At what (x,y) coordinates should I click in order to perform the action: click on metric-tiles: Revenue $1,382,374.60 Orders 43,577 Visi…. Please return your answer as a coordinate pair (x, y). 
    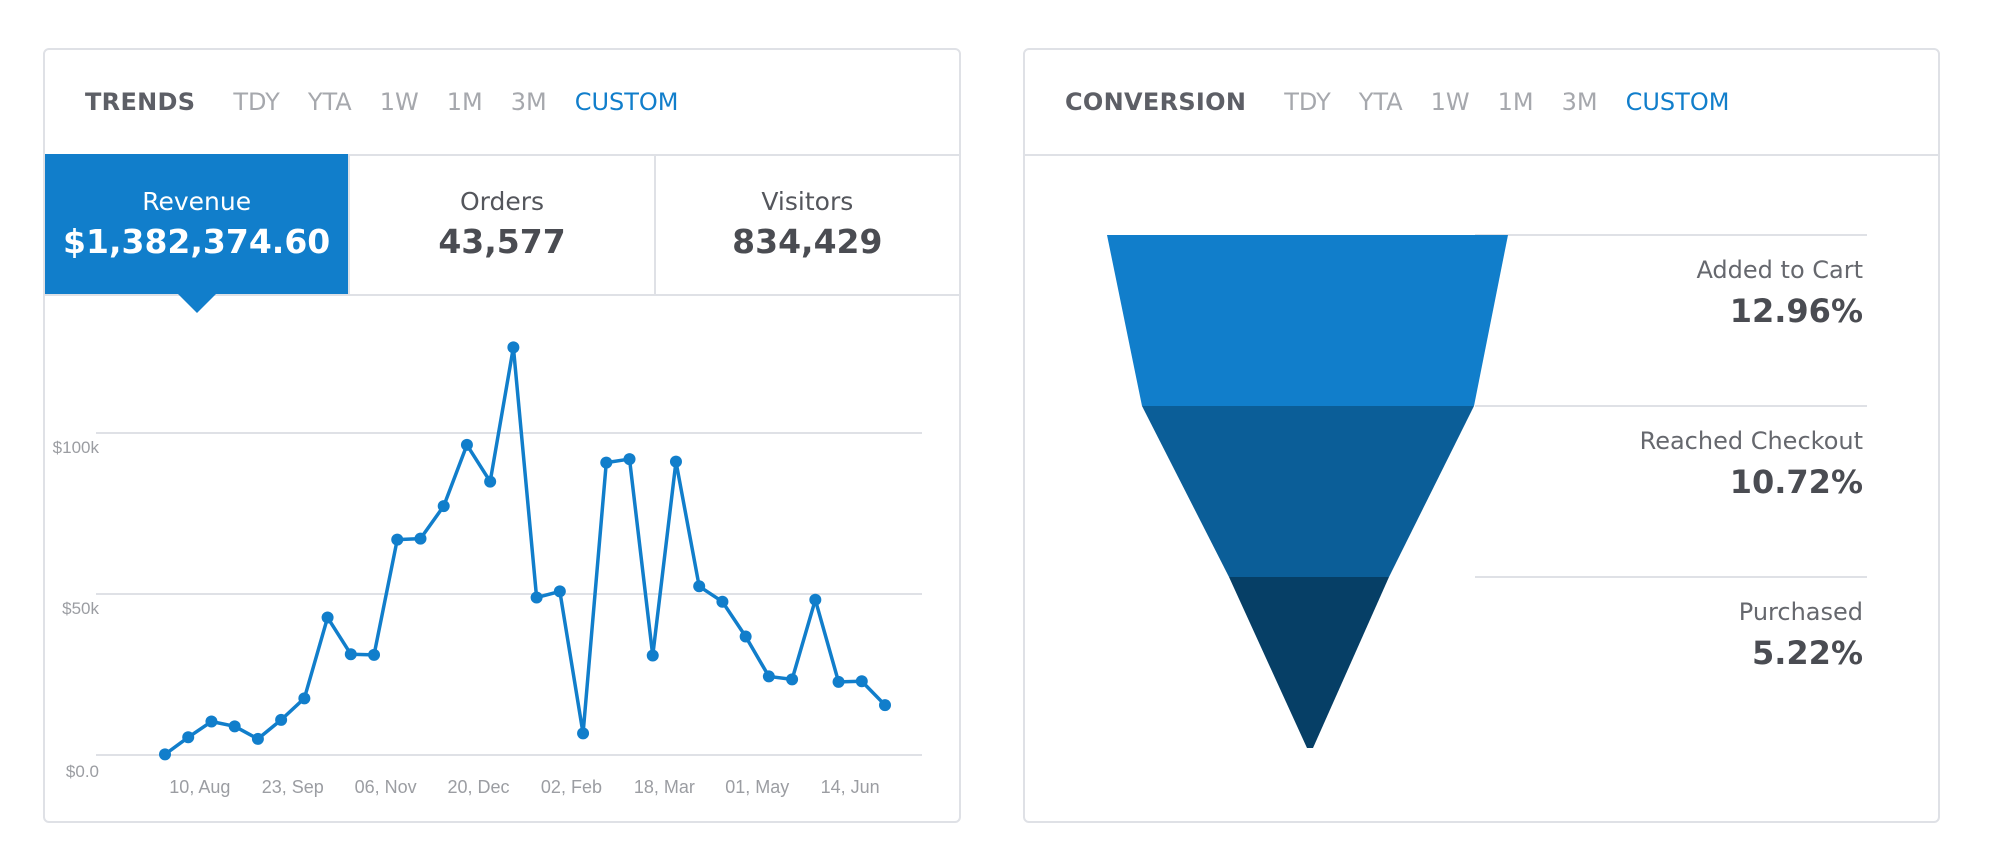
    Looking at the image, I should click on (502, 233).